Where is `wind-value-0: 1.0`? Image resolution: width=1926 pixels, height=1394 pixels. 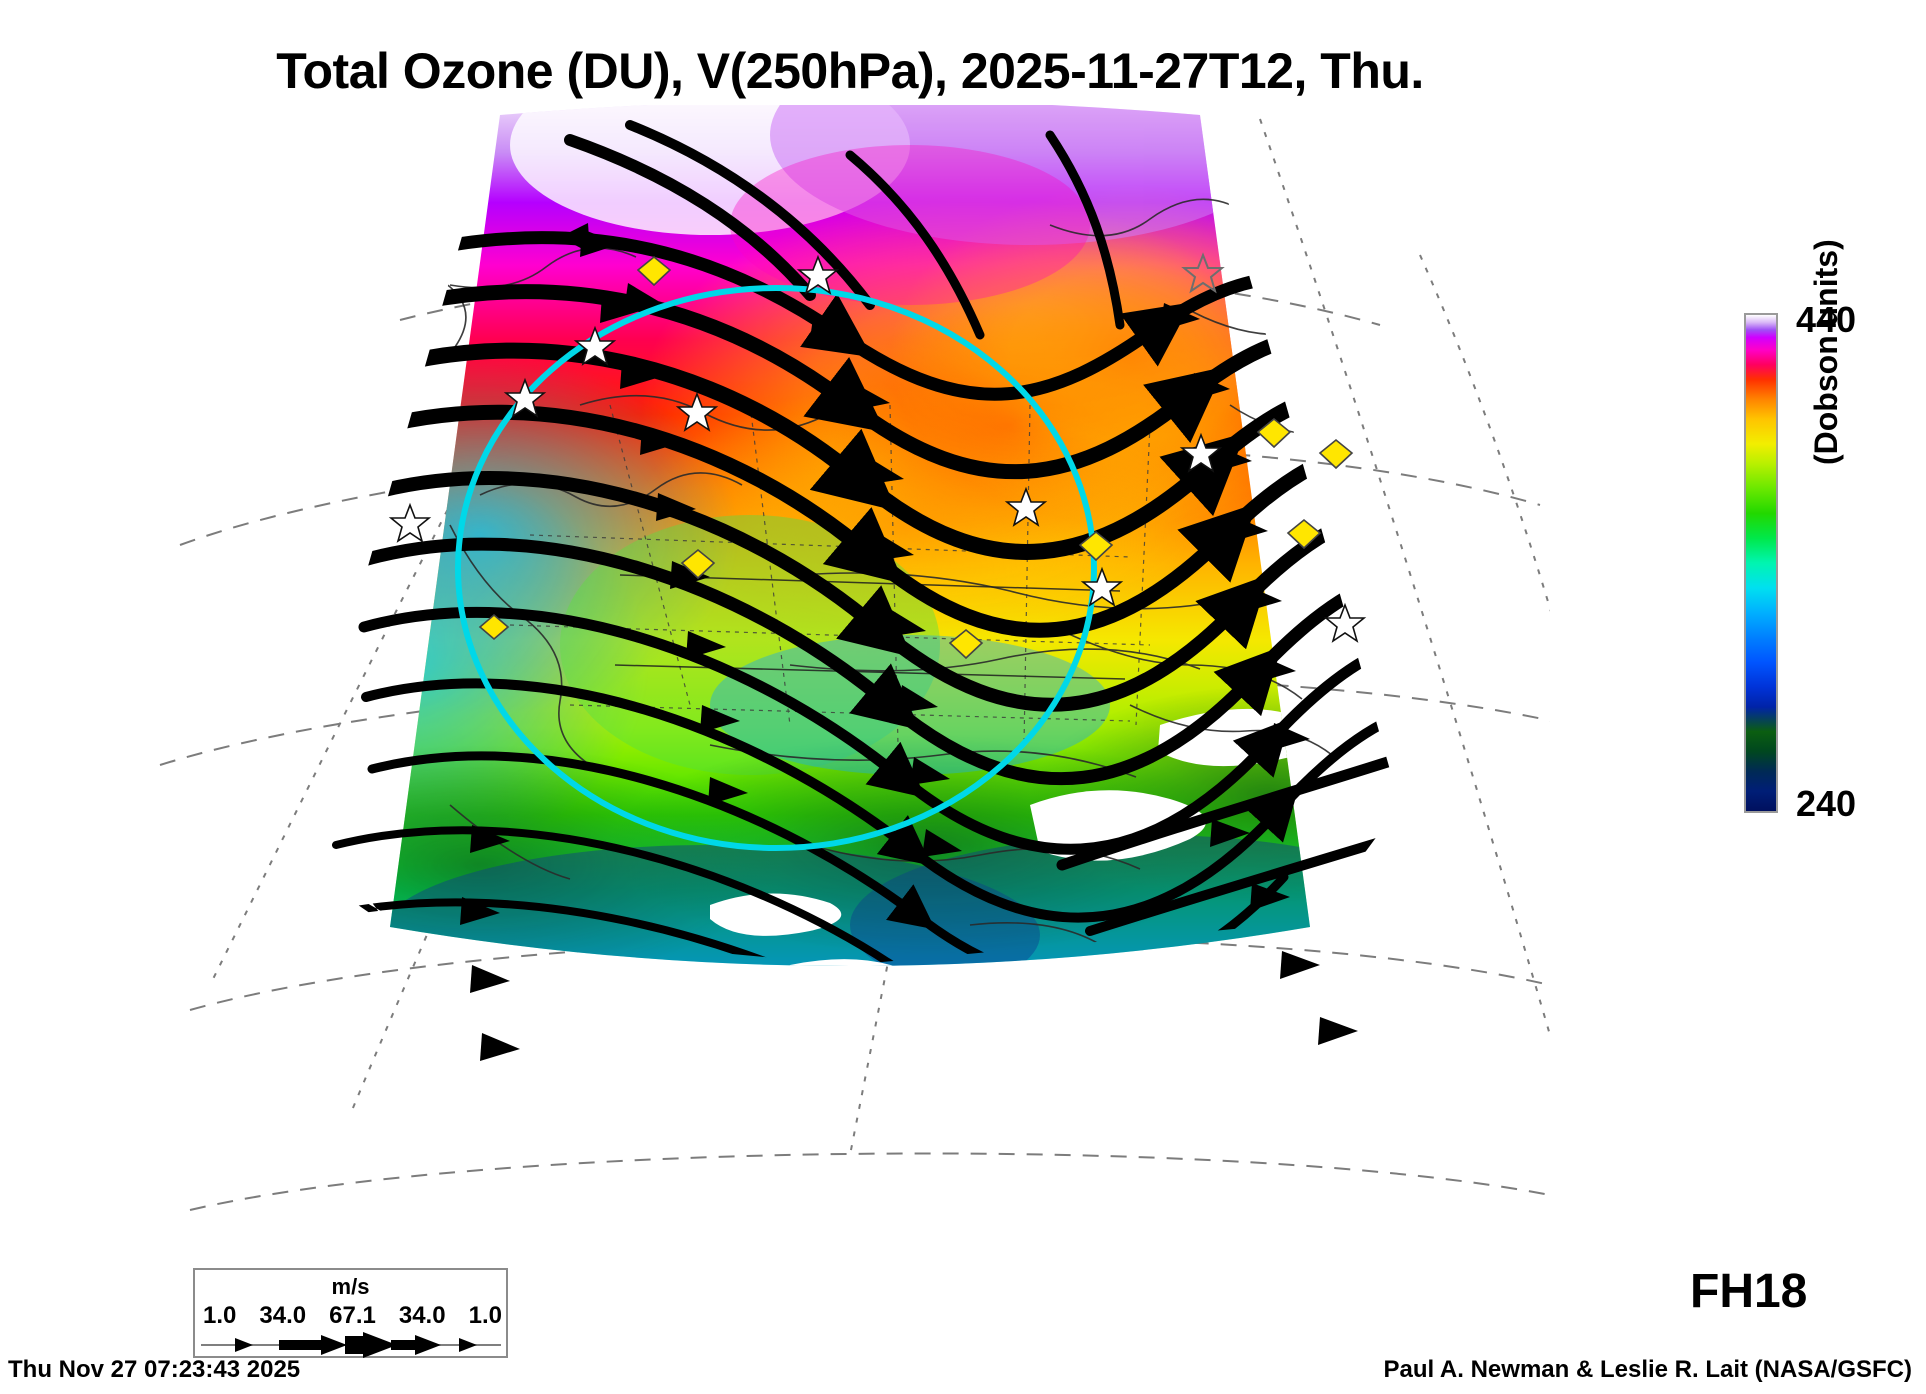
wind-value-0: 1.0 is located at coordinates (220, 1315).